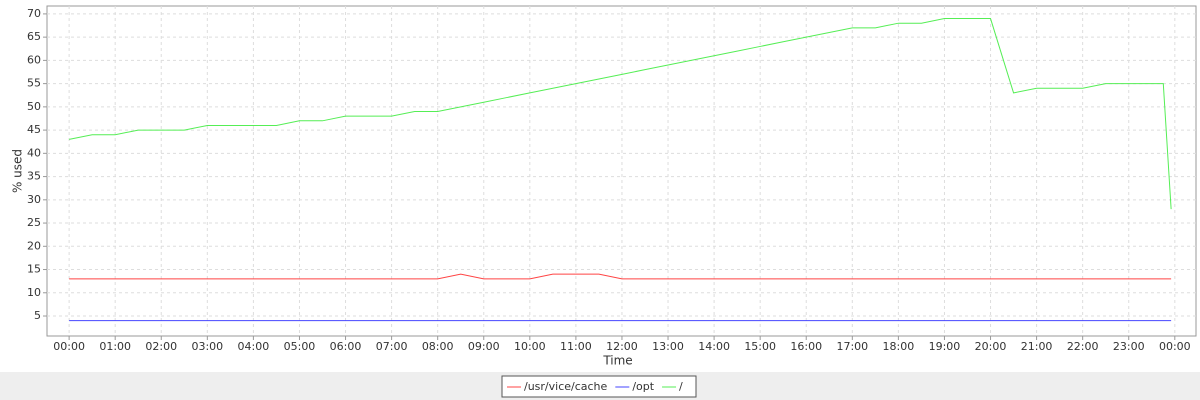  I want to click on legend-label: /opt, so click(643, 386).